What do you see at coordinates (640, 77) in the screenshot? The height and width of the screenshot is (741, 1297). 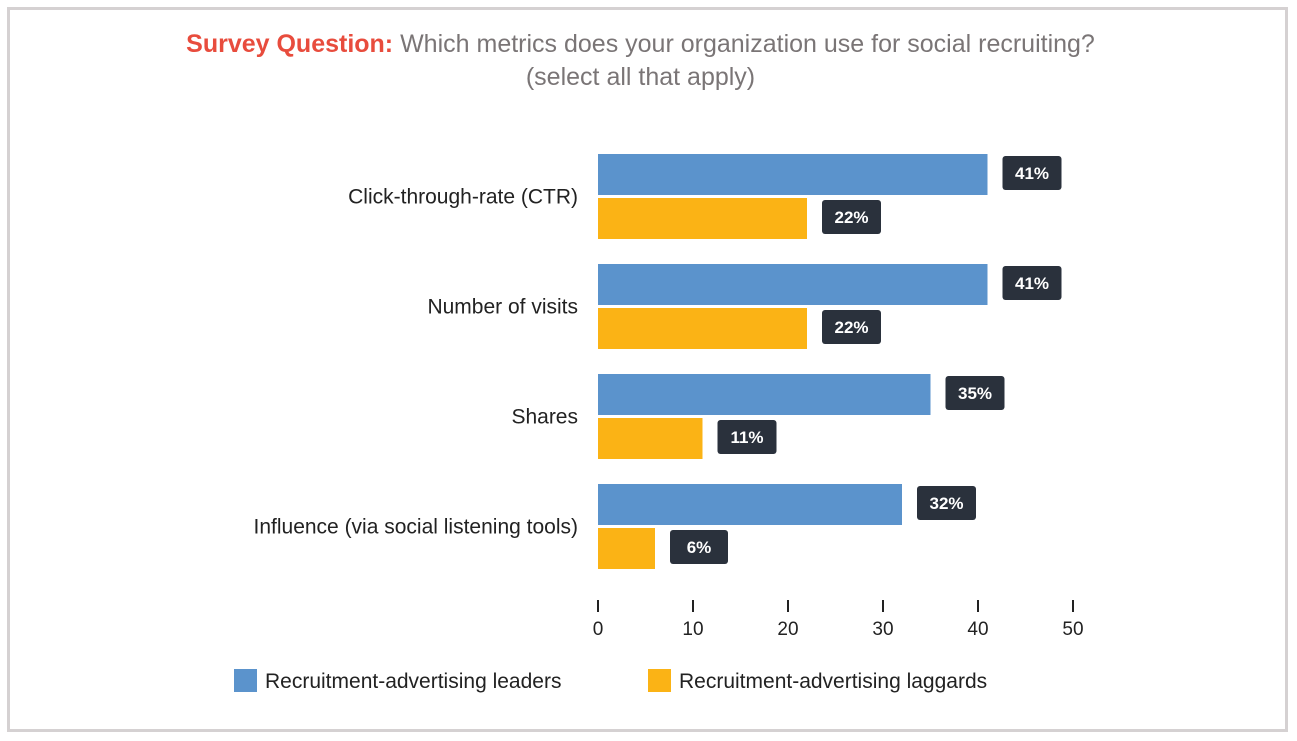 I see `title-subtitle: (select all that apply)` at bounding box center [640, 77].